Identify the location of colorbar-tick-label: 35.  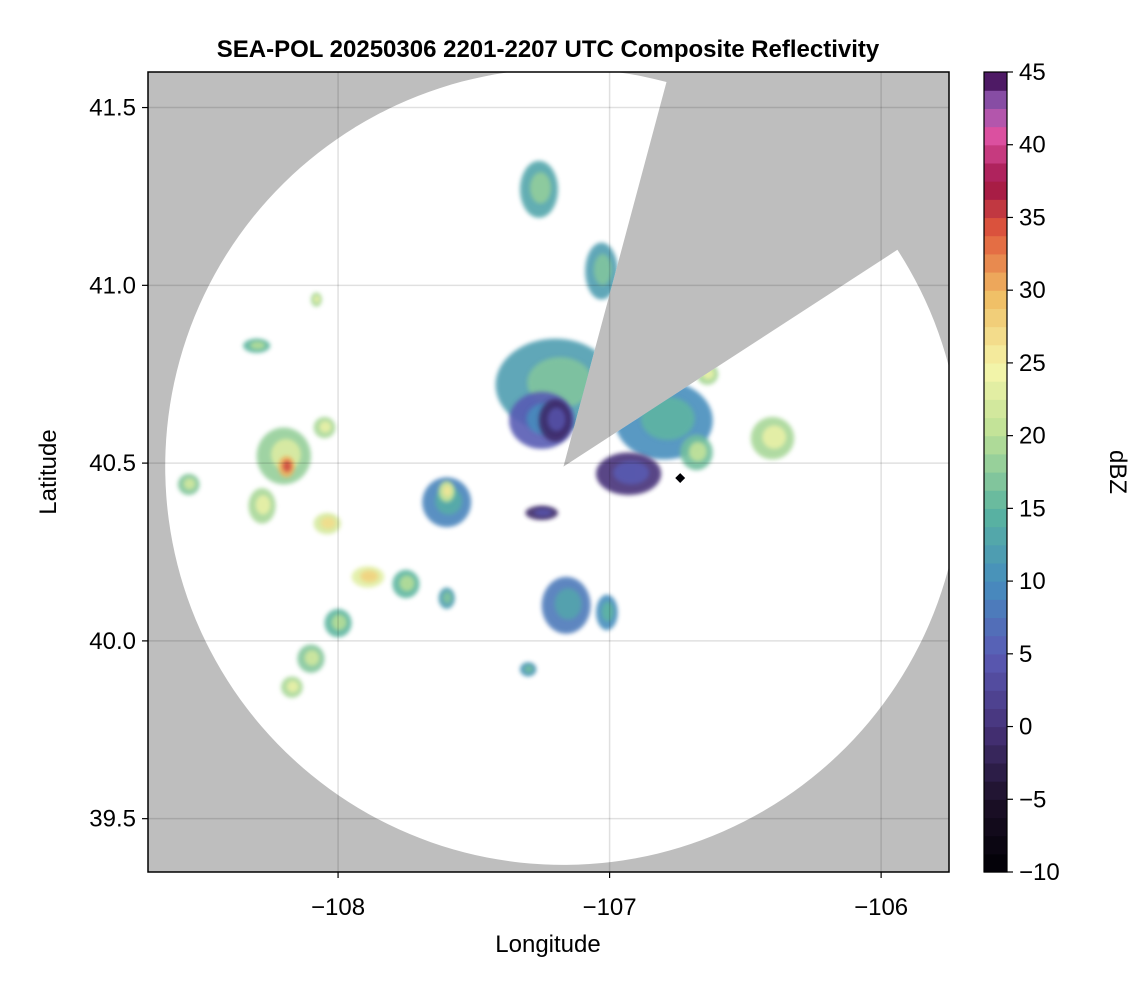
(1032, 217).